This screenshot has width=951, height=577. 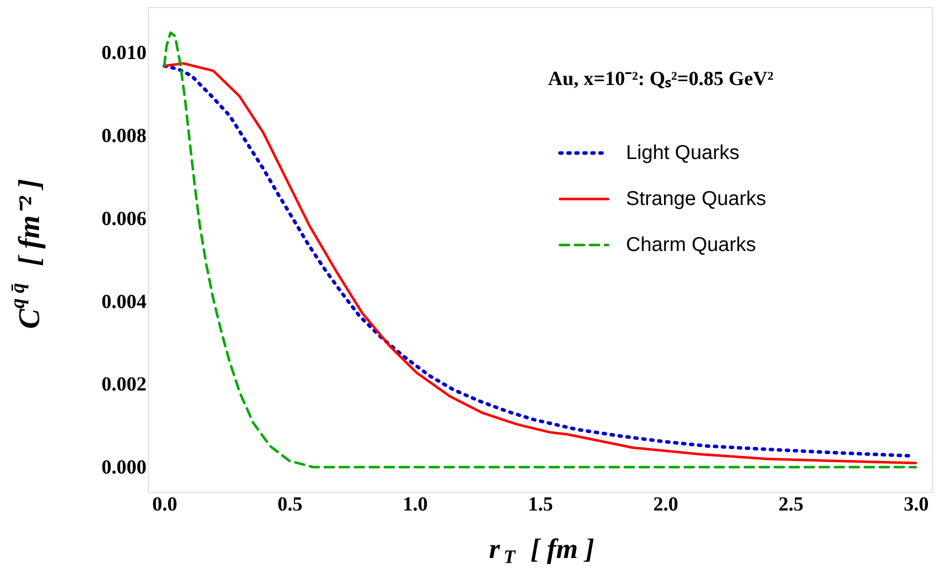 I want to click on x-tick-label: 0.5, so click(x=290, y=505).